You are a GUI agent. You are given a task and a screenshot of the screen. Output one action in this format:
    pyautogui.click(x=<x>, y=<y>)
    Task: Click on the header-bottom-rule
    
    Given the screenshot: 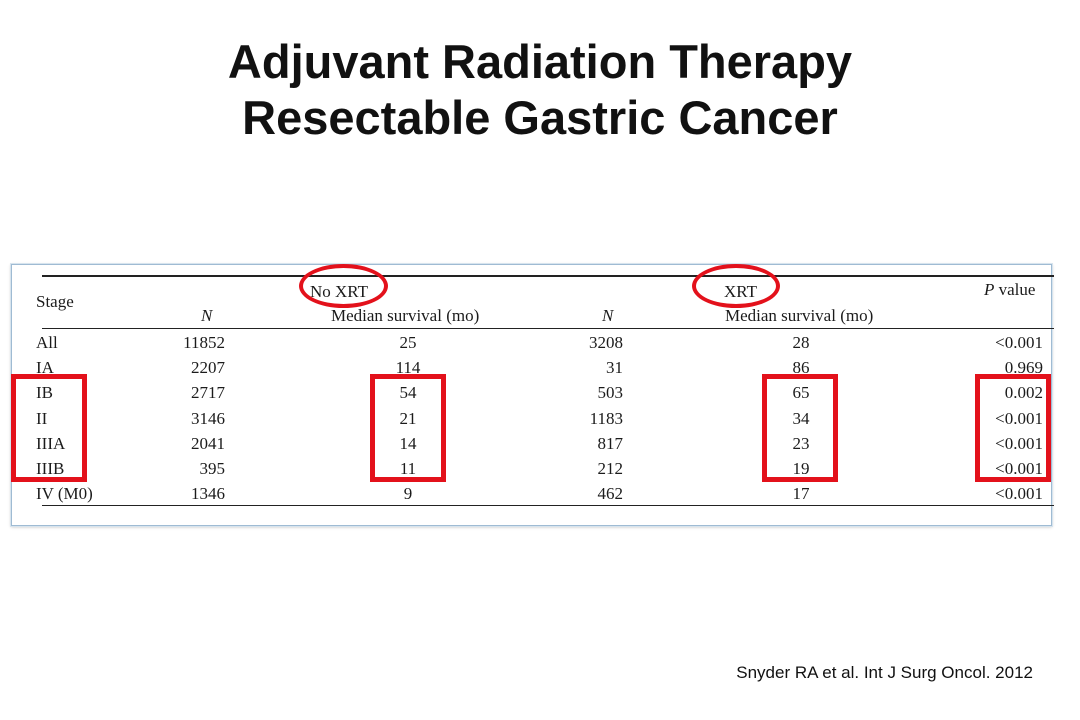 What is the action you would take?
    pyautogui.click(x=548, y=328)
    